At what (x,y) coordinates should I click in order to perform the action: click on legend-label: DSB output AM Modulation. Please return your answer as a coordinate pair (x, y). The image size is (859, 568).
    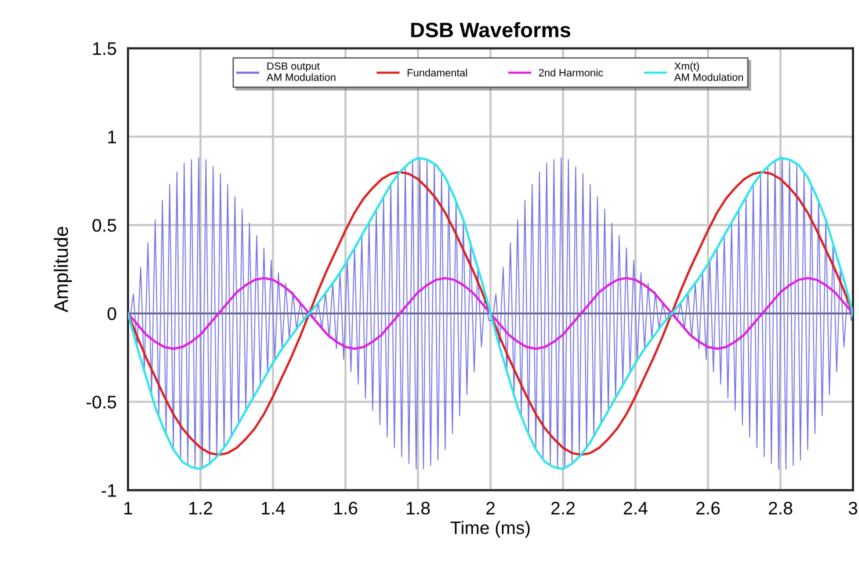
    Looking at the image, I should click on (301, 71).